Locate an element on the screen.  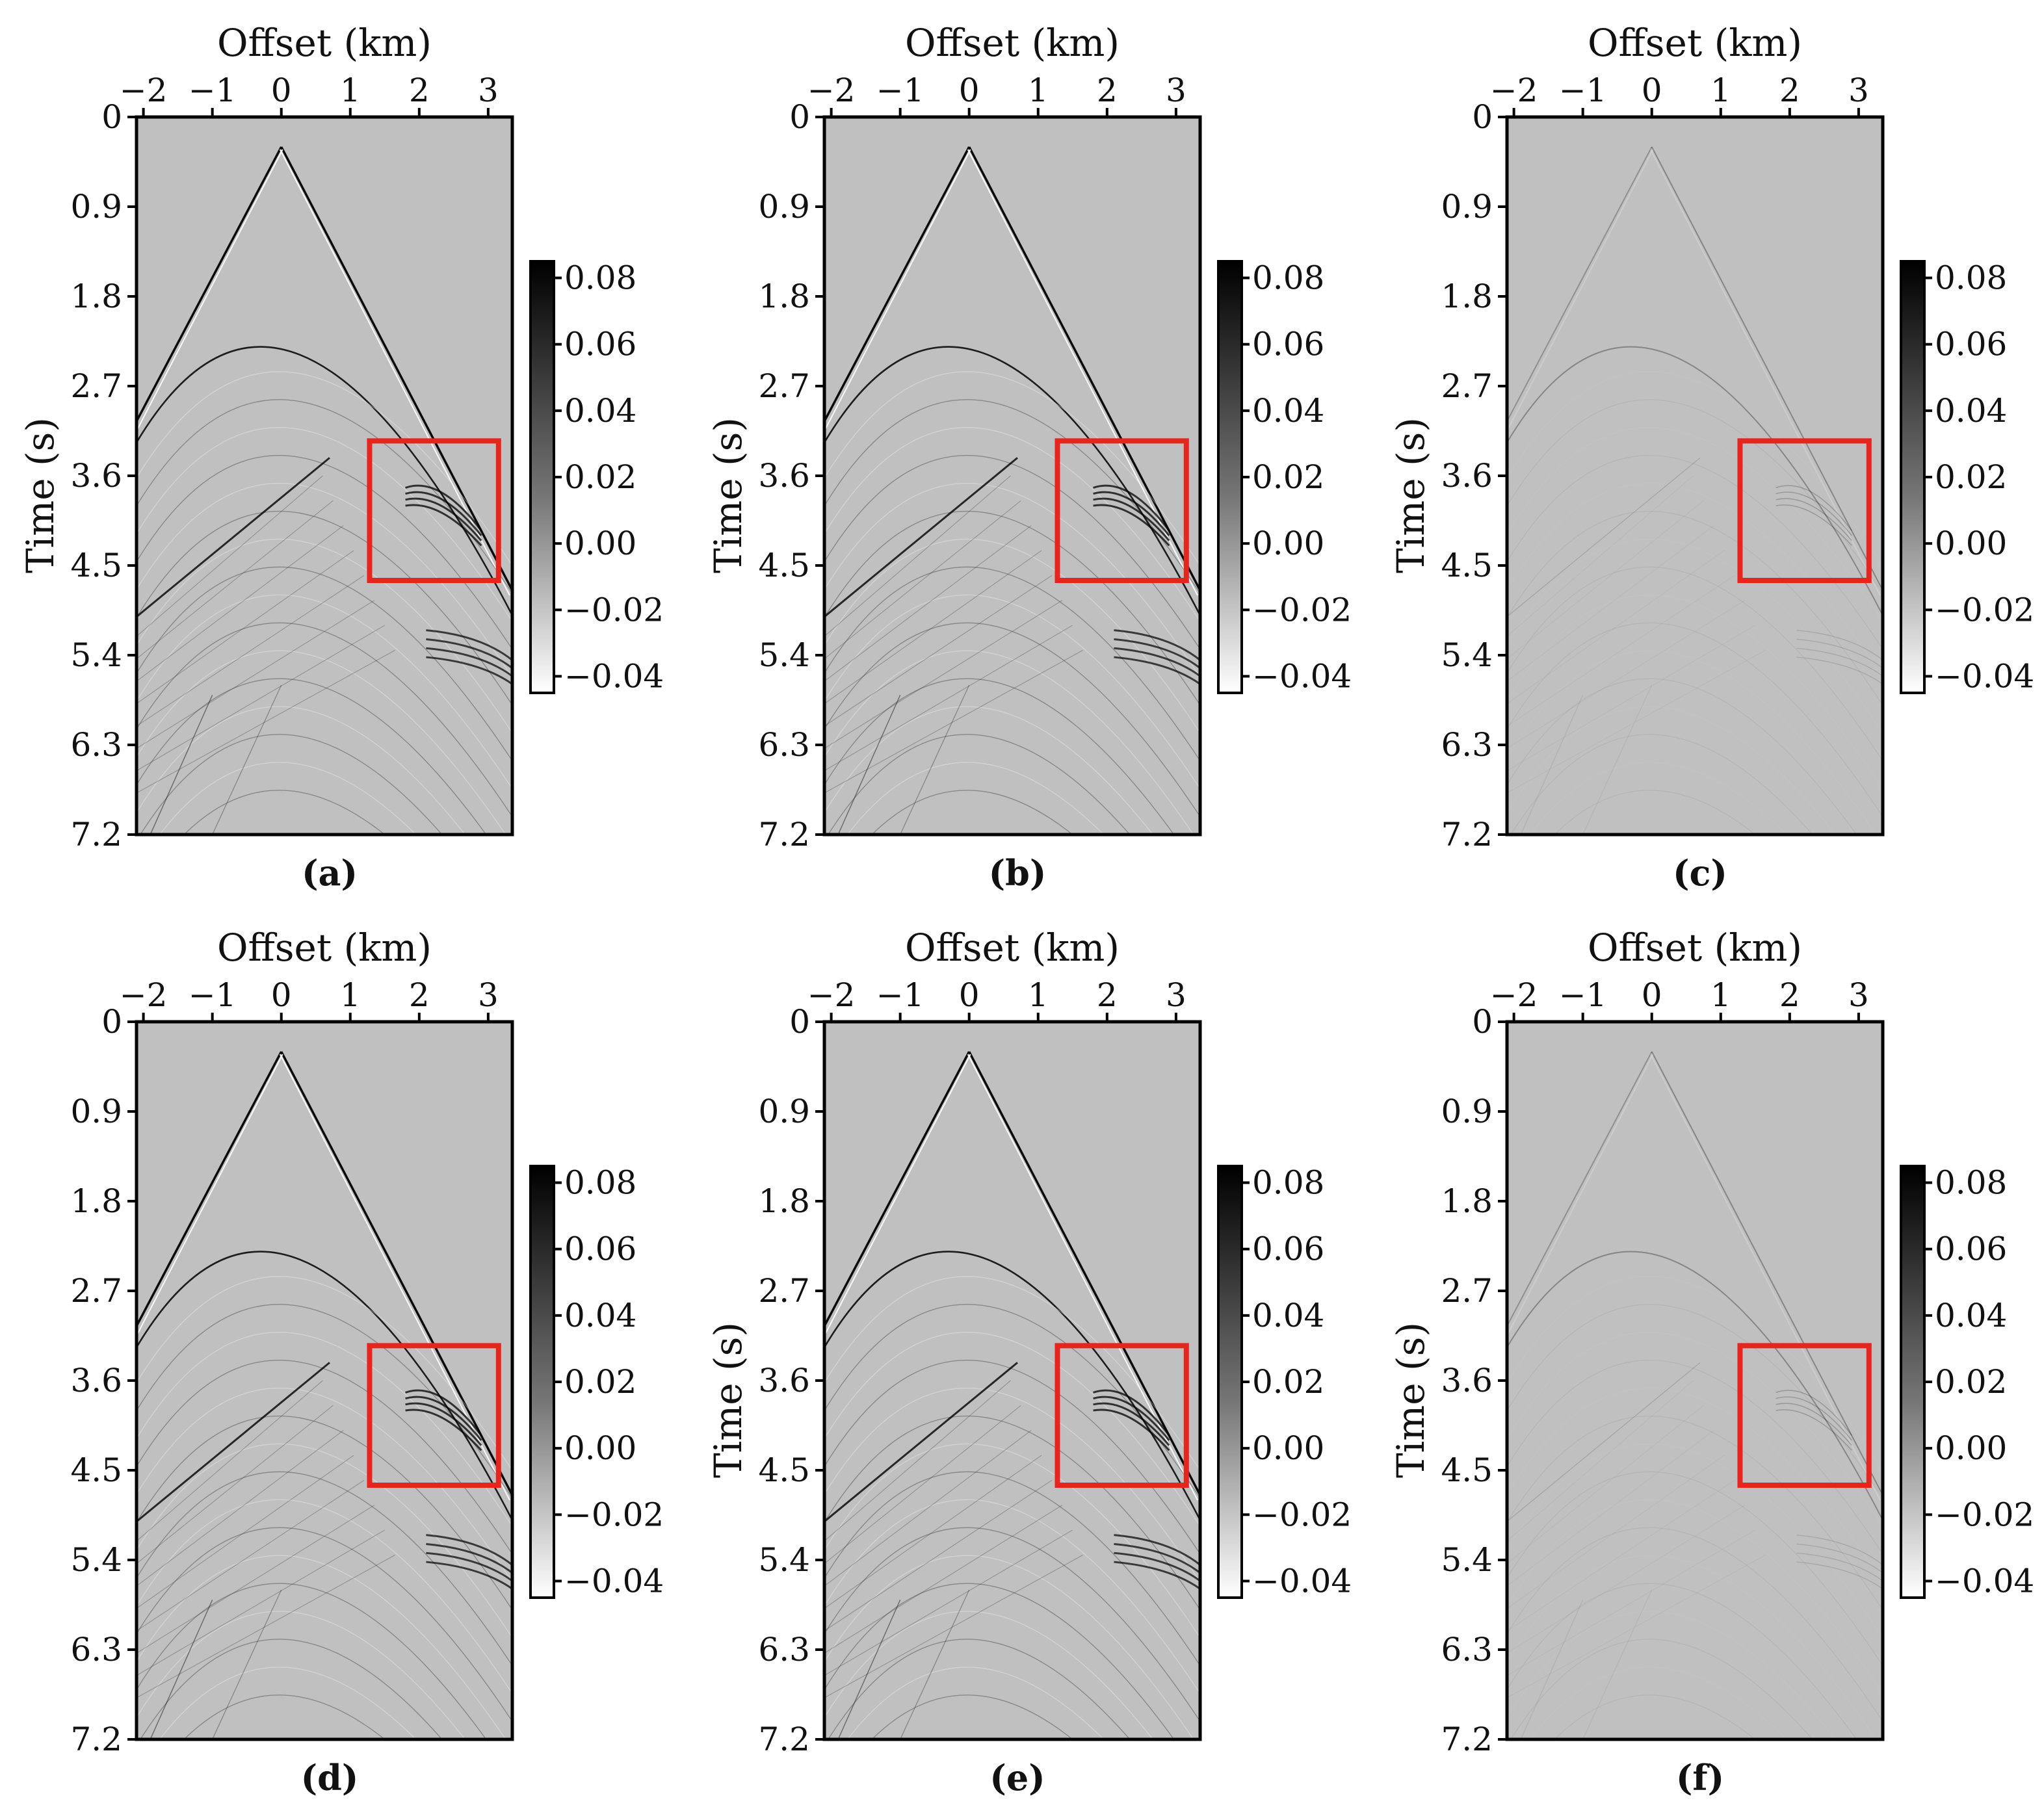
x-tick-label: −1 is located at coordinates (900, 90).